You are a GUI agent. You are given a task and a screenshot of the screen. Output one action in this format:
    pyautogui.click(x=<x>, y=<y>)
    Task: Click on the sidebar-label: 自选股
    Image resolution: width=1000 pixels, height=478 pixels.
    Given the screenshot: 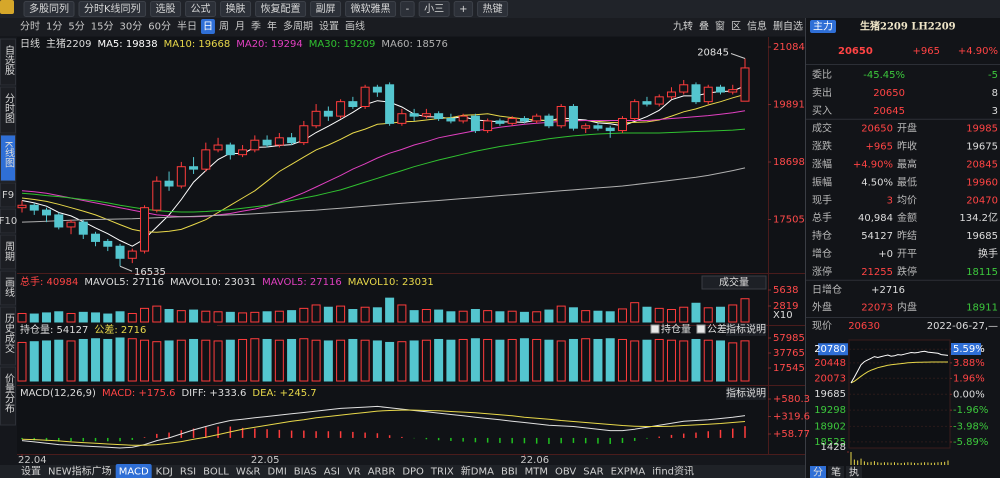 What is the action you would take?
    pyautogui.click(x=9, y=60)
    